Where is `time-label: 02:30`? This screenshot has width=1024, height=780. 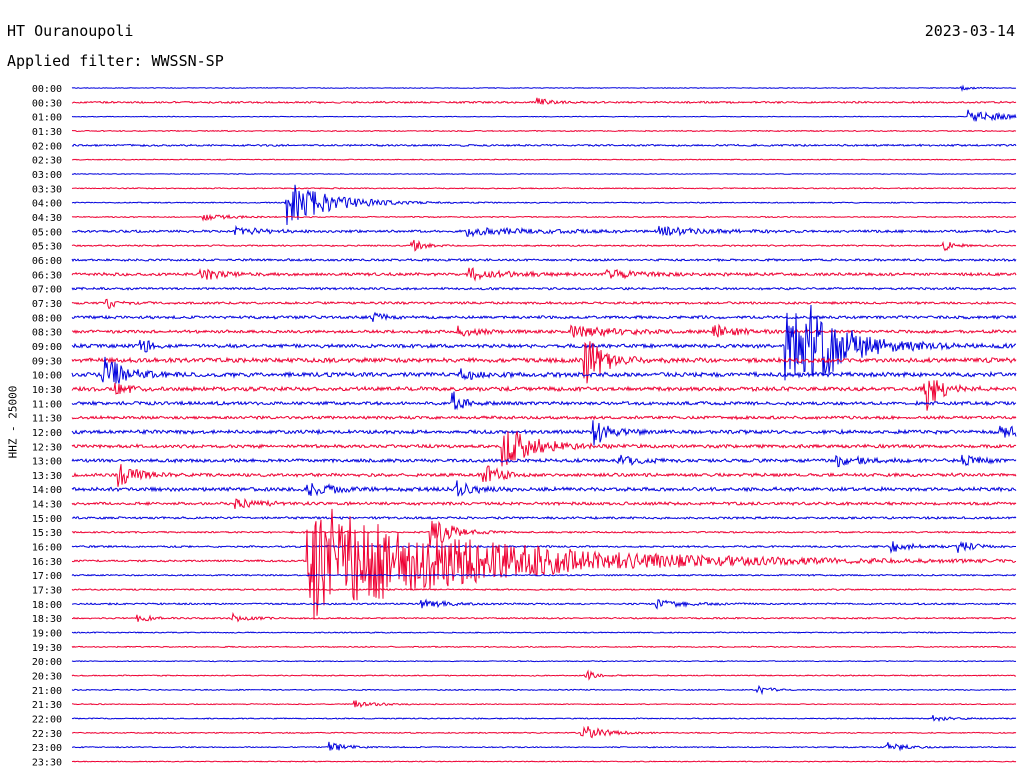
time-label: 02:30 is located at coordinates (47, 161).